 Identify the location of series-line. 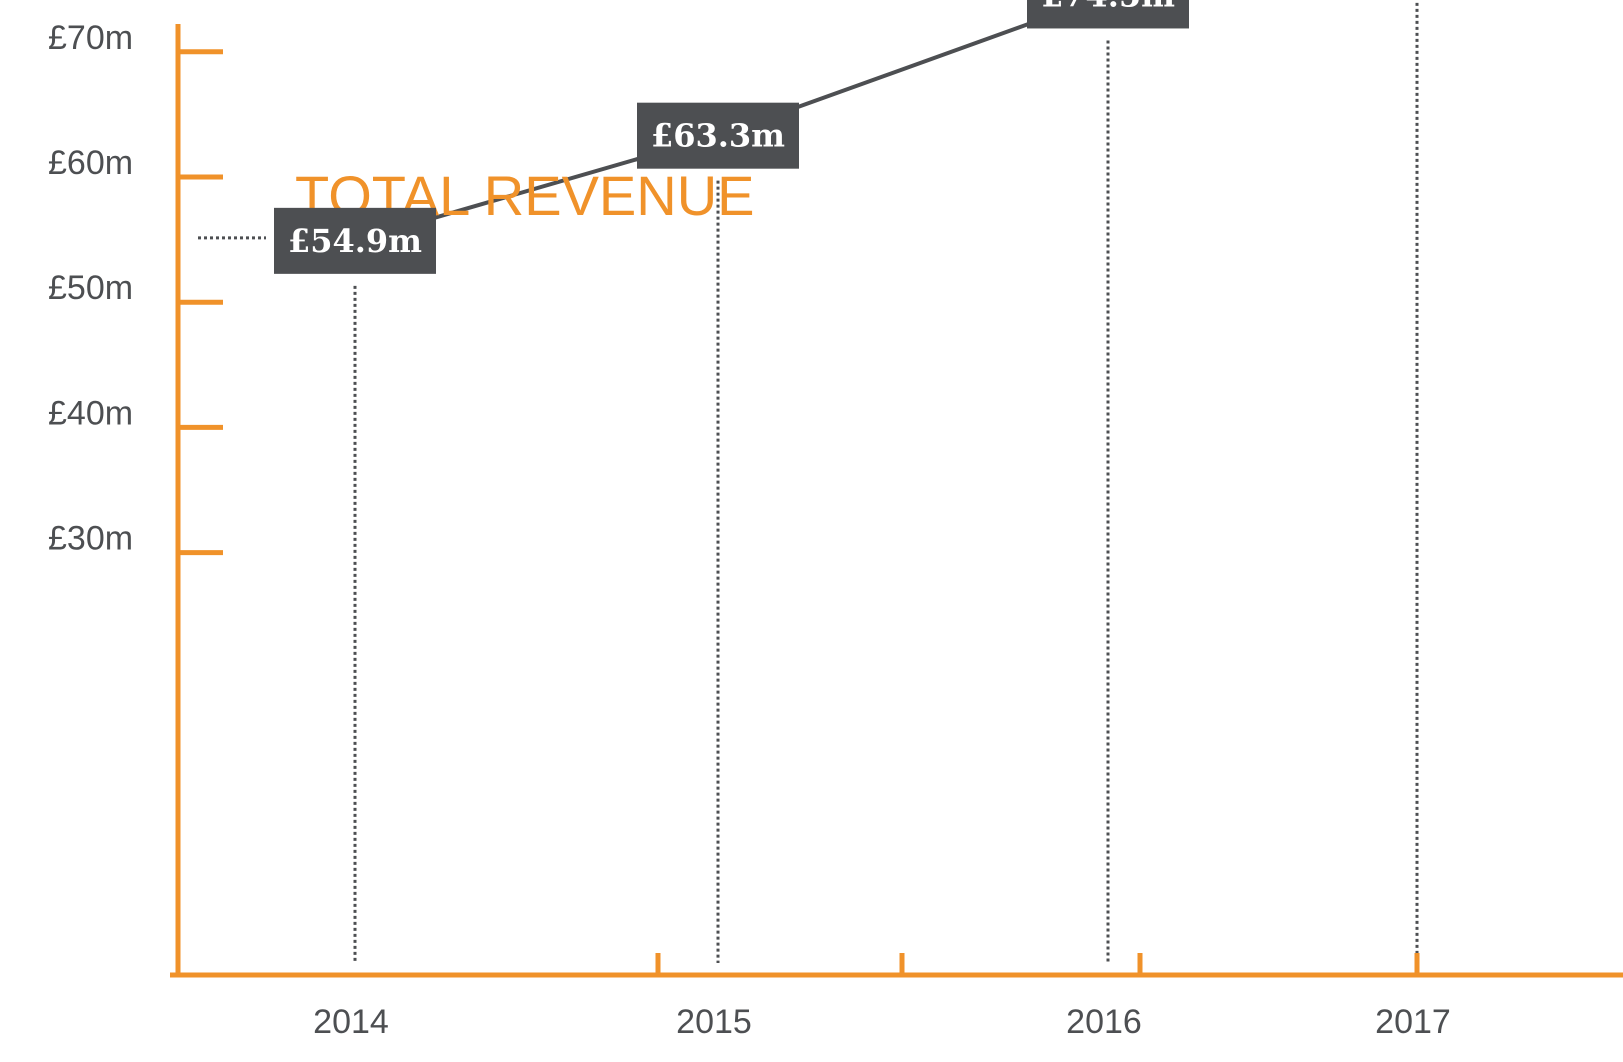
(728, 121).